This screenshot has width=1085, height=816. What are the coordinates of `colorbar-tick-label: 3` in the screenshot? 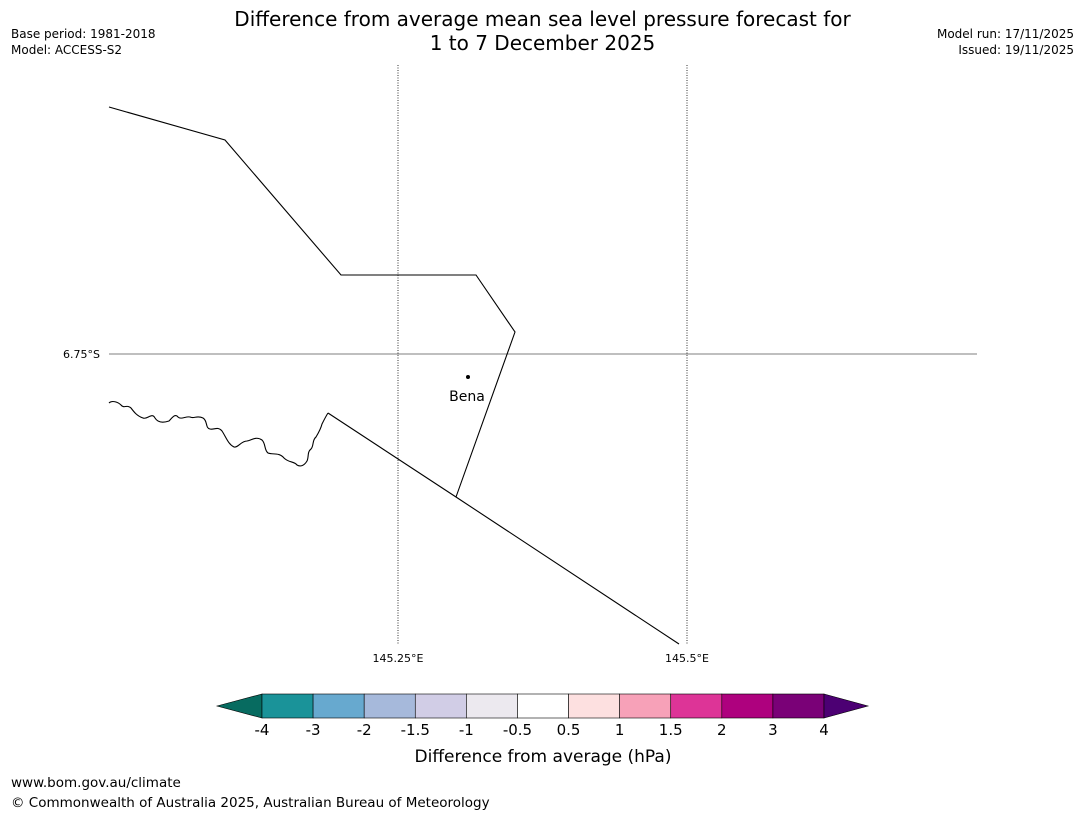 It's located at (773, 730).